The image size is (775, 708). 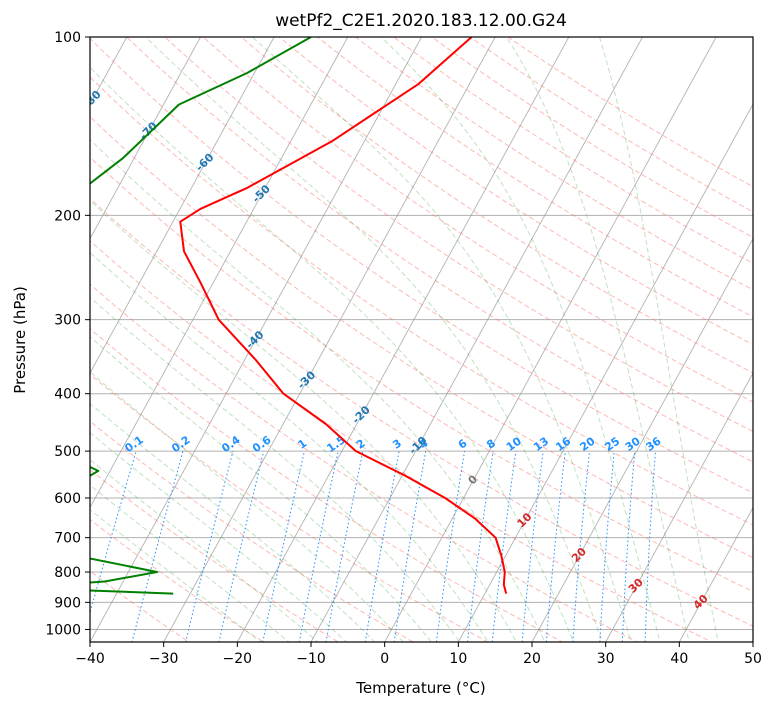 I want to click on y-axis-title: Pressure (hPa), so click(x=20, y=340).